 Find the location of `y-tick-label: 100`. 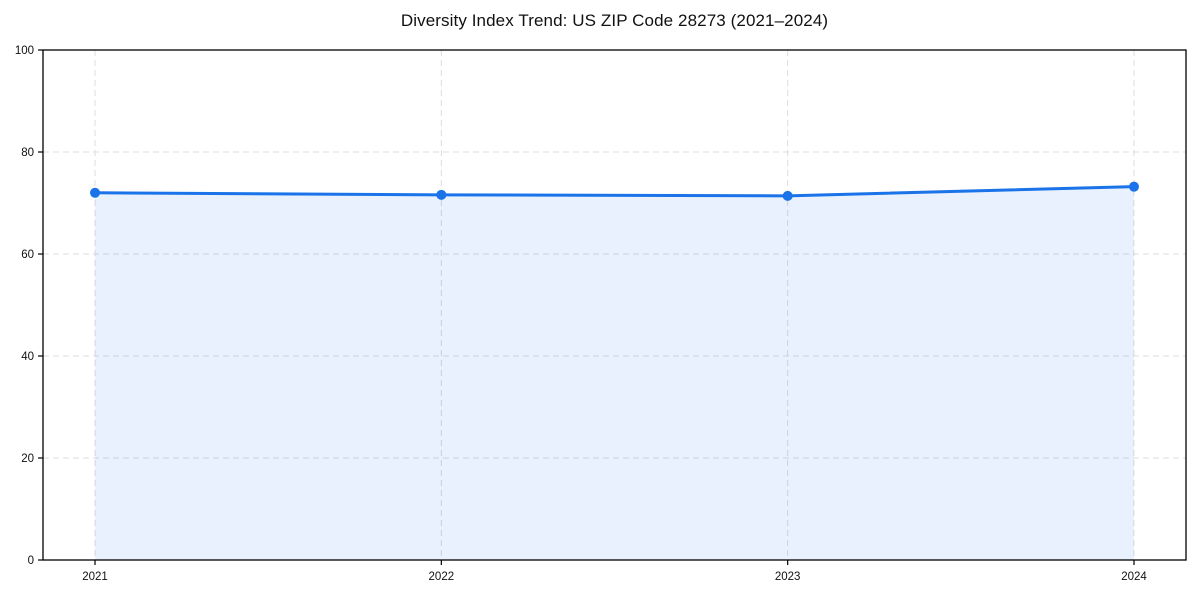

y-tick-label: 100 is located at coordinates (24, 51).